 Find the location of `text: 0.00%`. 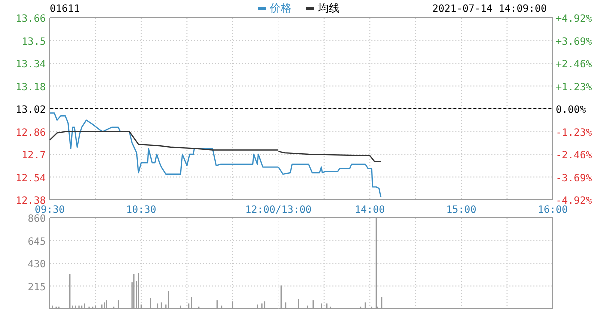

text: 0.00% is located at coordinates (571, 110).